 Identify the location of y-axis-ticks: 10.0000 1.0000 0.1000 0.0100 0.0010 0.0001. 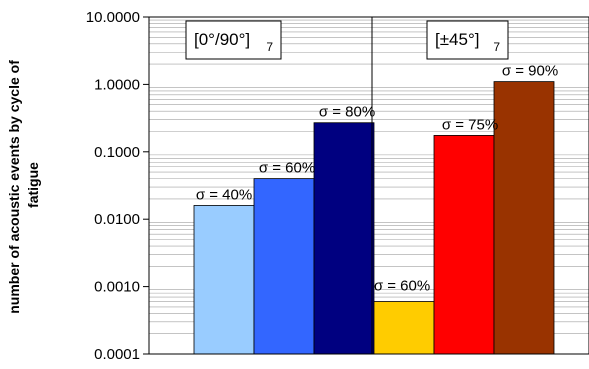
(117, 186).